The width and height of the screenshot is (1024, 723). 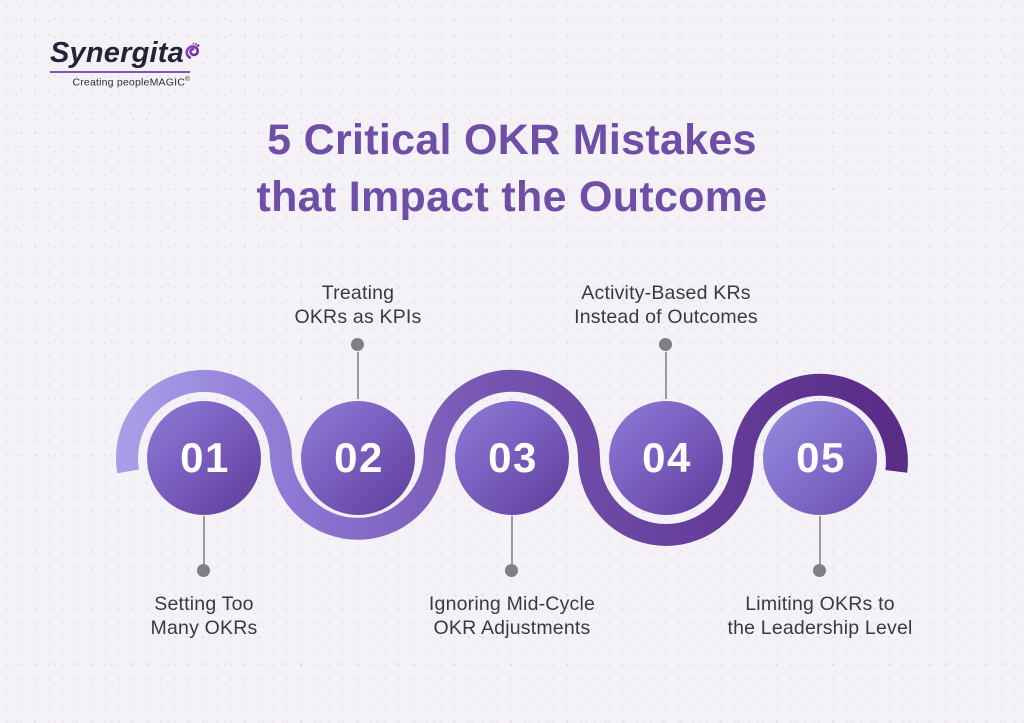 I want to click on page-title-line1: 5 Critical OKR Mistakes, so click(x=512, y=140).